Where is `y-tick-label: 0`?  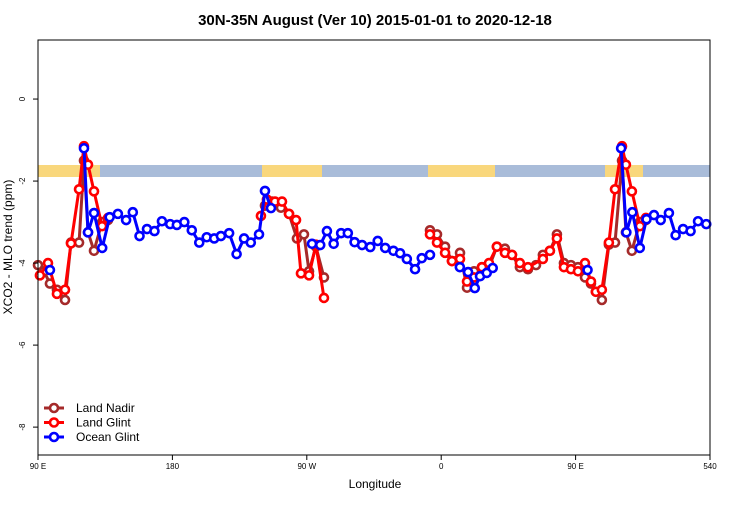
y-tick-label: 0 is located at coordinates (22, 98).